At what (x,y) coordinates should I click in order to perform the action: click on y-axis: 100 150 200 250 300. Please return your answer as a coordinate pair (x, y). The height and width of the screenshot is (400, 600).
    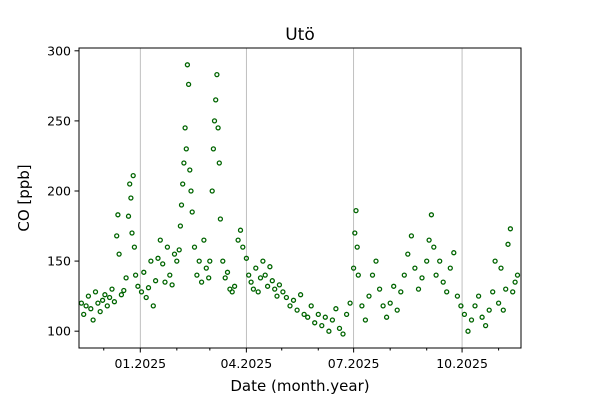
    Looking at the image, I should click on (63, 191).